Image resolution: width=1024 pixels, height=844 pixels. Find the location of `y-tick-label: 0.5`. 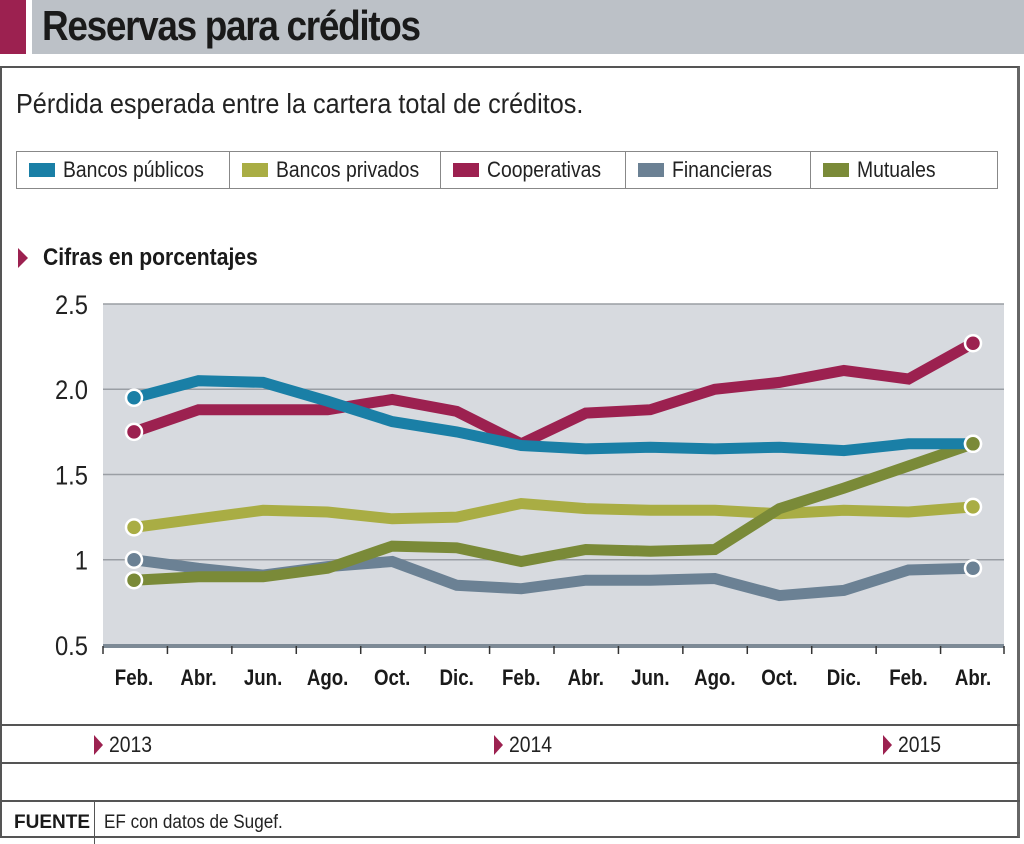

y-tick-label: 0.5 is located at coordinates (71, 647).